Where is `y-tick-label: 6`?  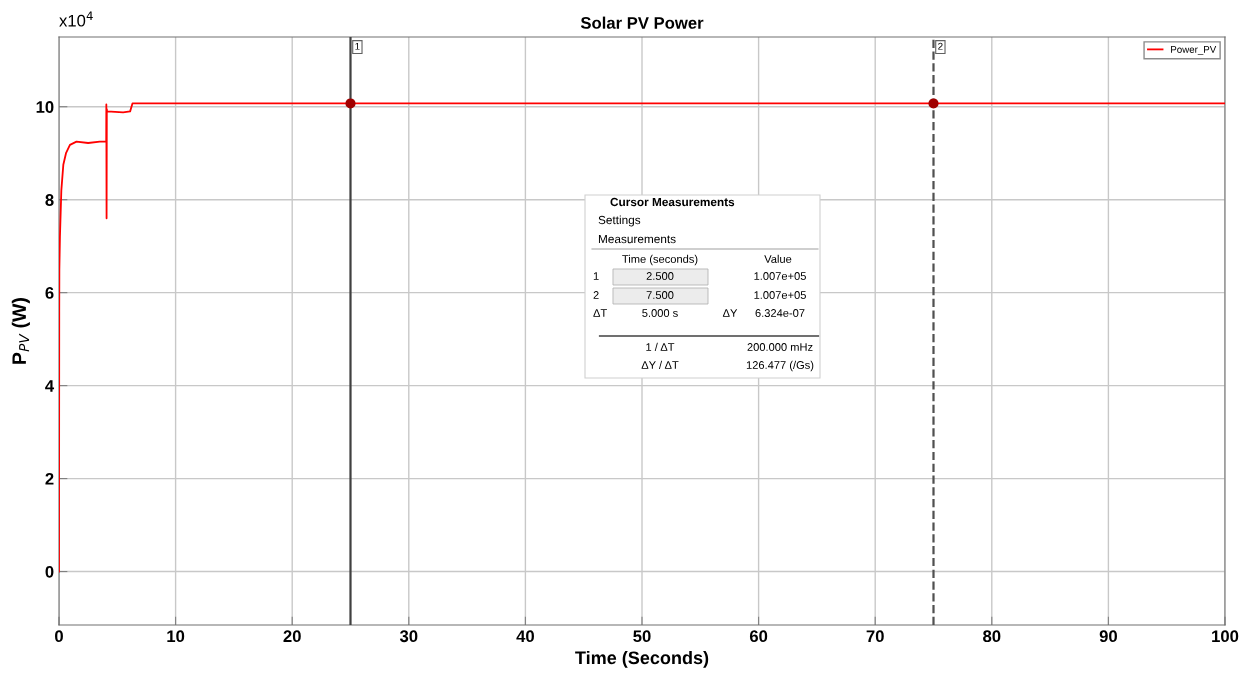 y-tick-label: 6 is located at coordinates (49, 293).